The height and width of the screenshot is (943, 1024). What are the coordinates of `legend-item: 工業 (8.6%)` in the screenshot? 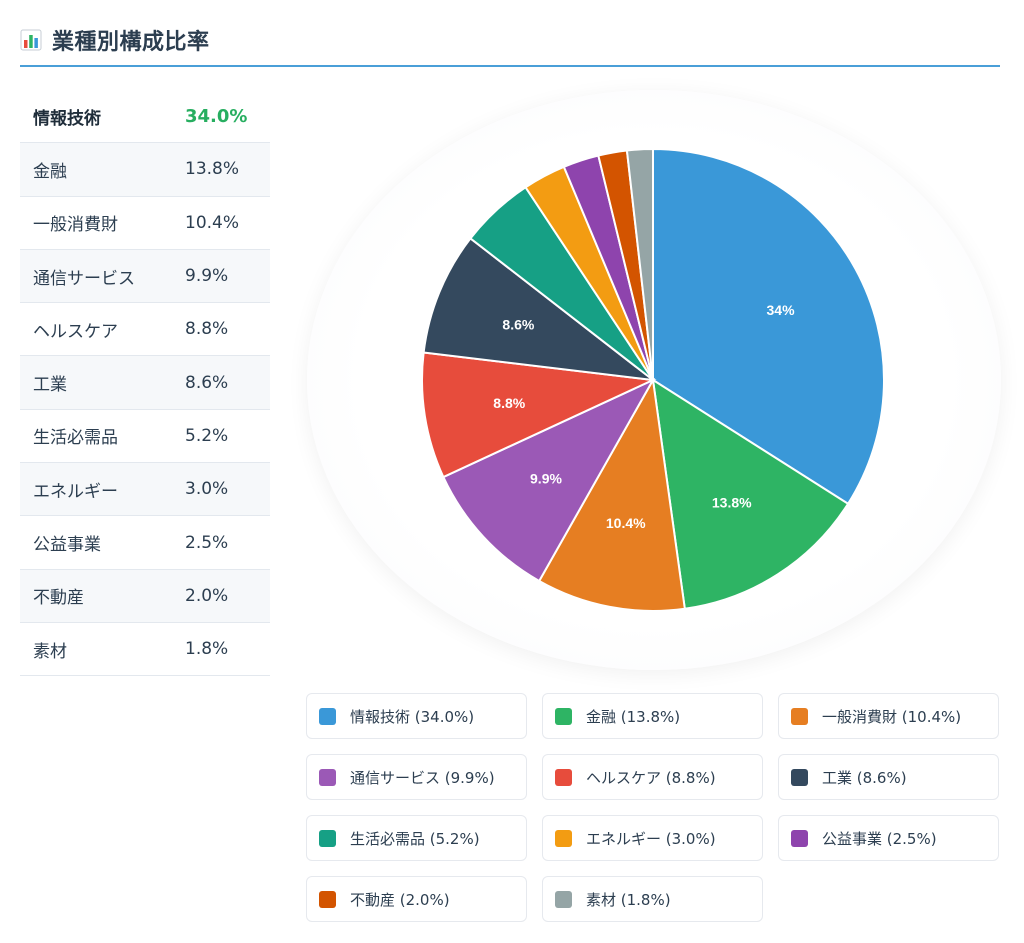 It's located at (888, 777).